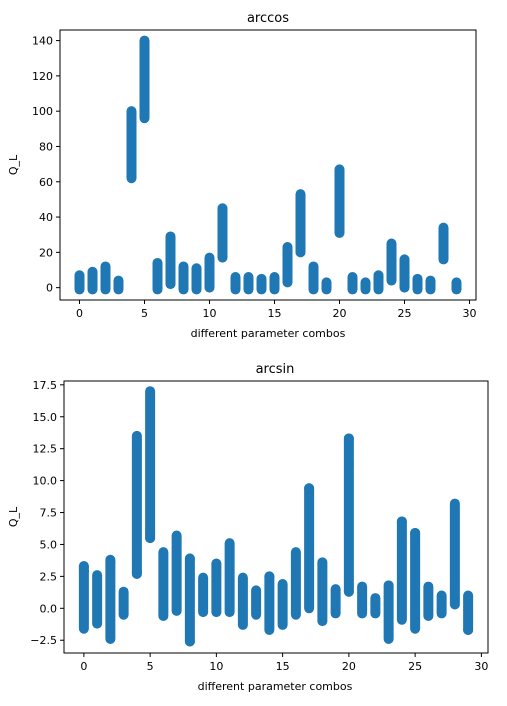 This screenshot has width=507, height=706. What do you see at coordinates (42, 76) in the screenshot?
I see `y-tick-label: 120` at bounding box center [42, 76].